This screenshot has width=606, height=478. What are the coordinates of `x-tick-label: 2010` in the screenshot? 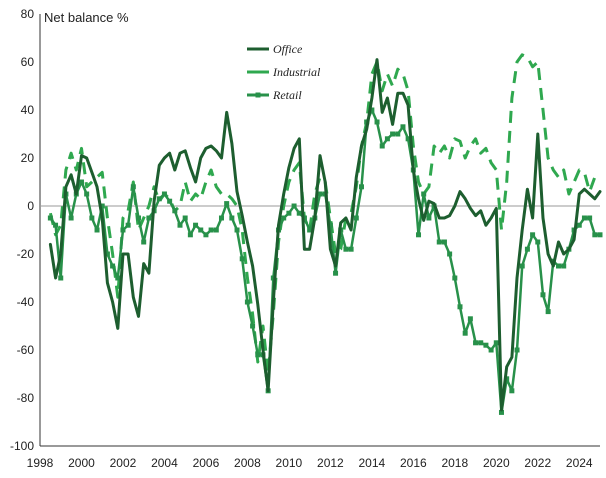 It's located at (289, 463).